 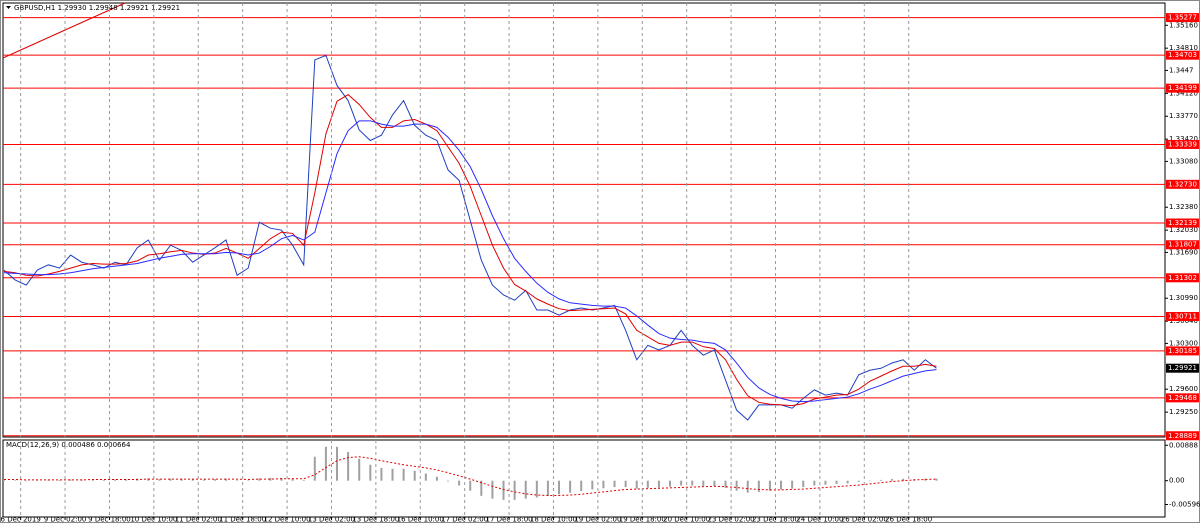 What do you see at coordinates (1177, 481) in the screenshot?
I see `y-tick-label: 0.00` at bounding box center [1177, 481].